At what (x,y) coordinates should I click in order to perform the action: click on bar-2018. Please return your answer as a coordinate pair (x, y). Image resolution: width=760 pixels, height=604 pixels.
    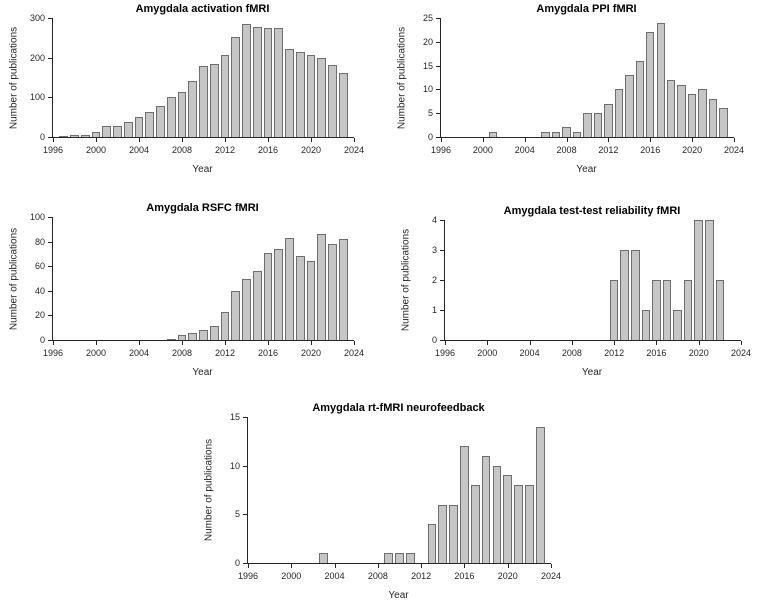
    Looking at the image, I should click on (486, 509).